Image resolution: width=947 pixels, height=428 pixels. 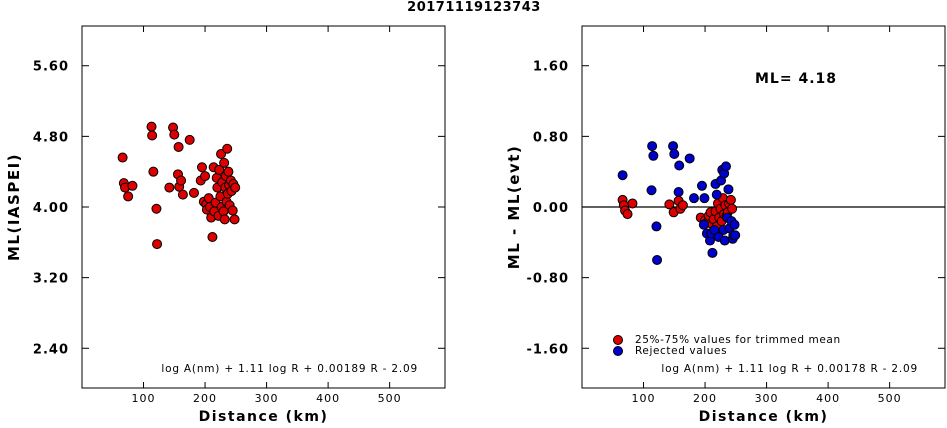 I want to click on y-tick-label: 4.00, so click(x=51, y=208).